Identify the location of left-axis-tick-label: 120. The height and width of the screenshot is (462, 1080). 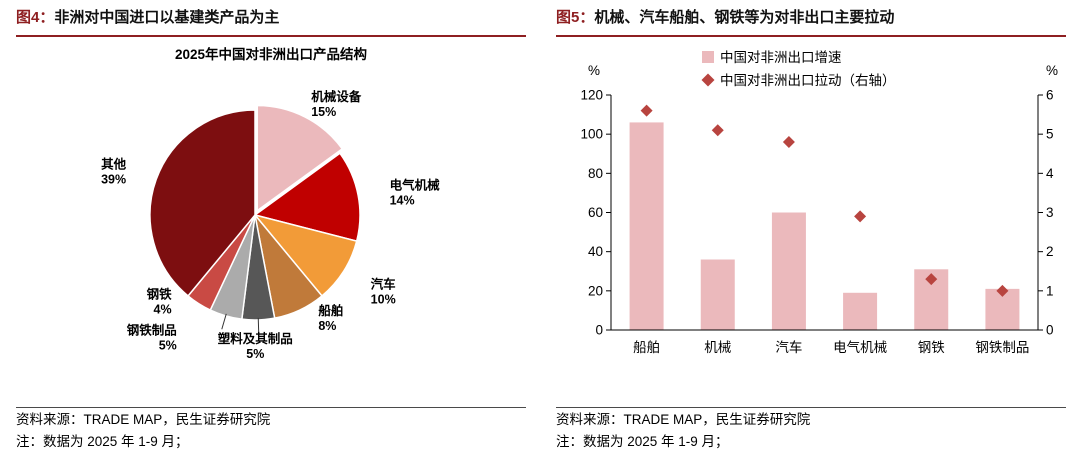
(591, 95).